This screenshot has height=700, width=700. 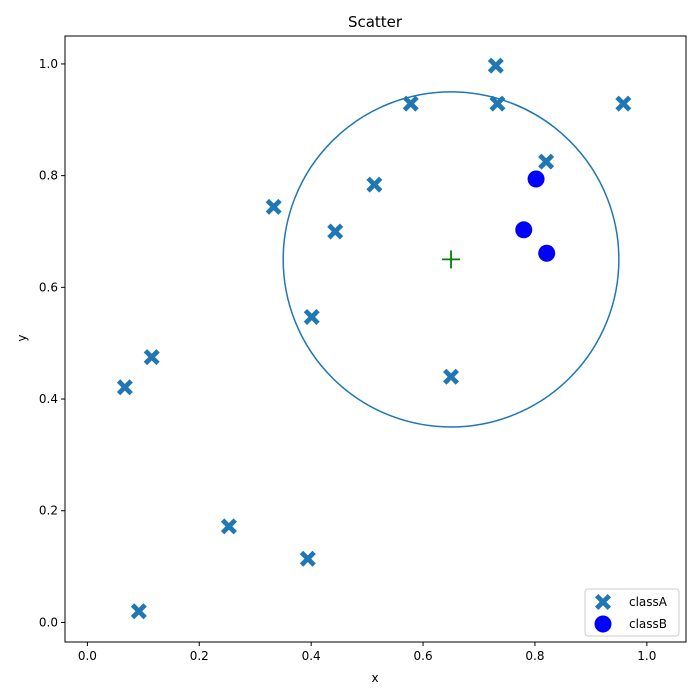 What do you see at coordinates (534, 656) in the screenshot?
I see `x-tick-label: 0.8` at bounding box center [534, 656].